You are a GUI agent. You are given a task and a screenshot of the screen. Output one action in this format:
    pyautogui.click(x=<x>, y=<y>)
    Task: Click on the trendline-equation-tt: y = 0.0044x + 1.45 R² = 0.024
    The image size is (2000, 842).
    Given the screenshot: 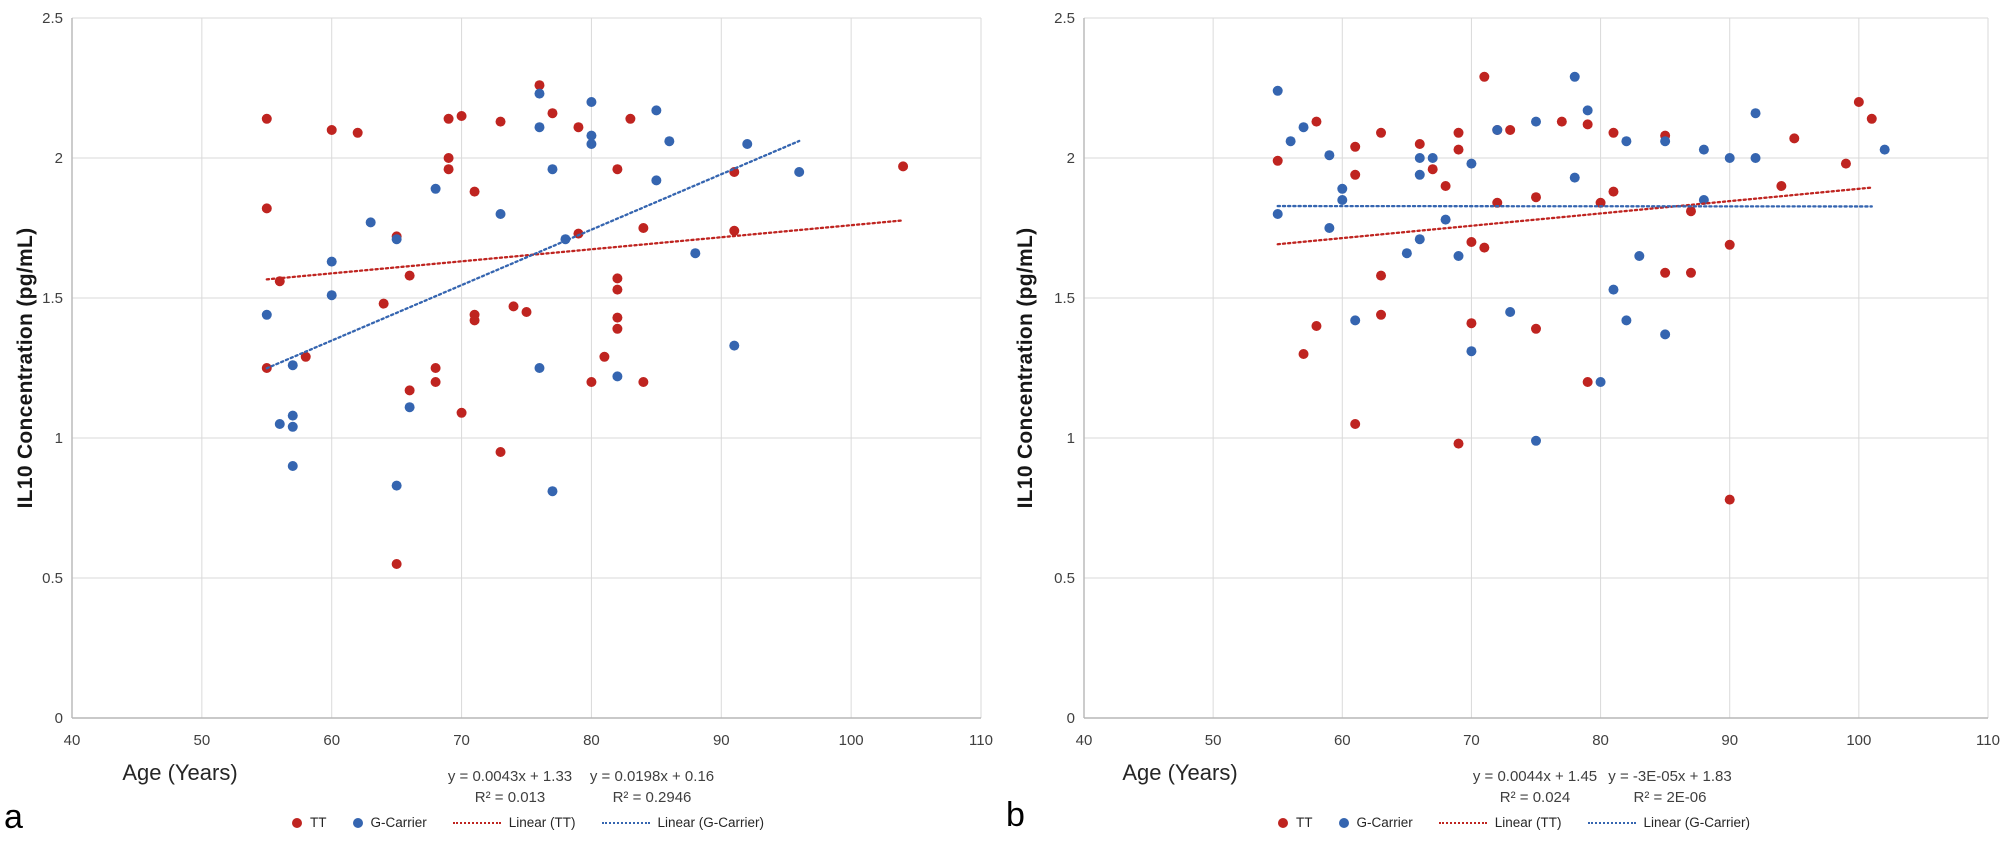 What is the action you would take?
    pyautogui.click(x=1535, y=787)
    